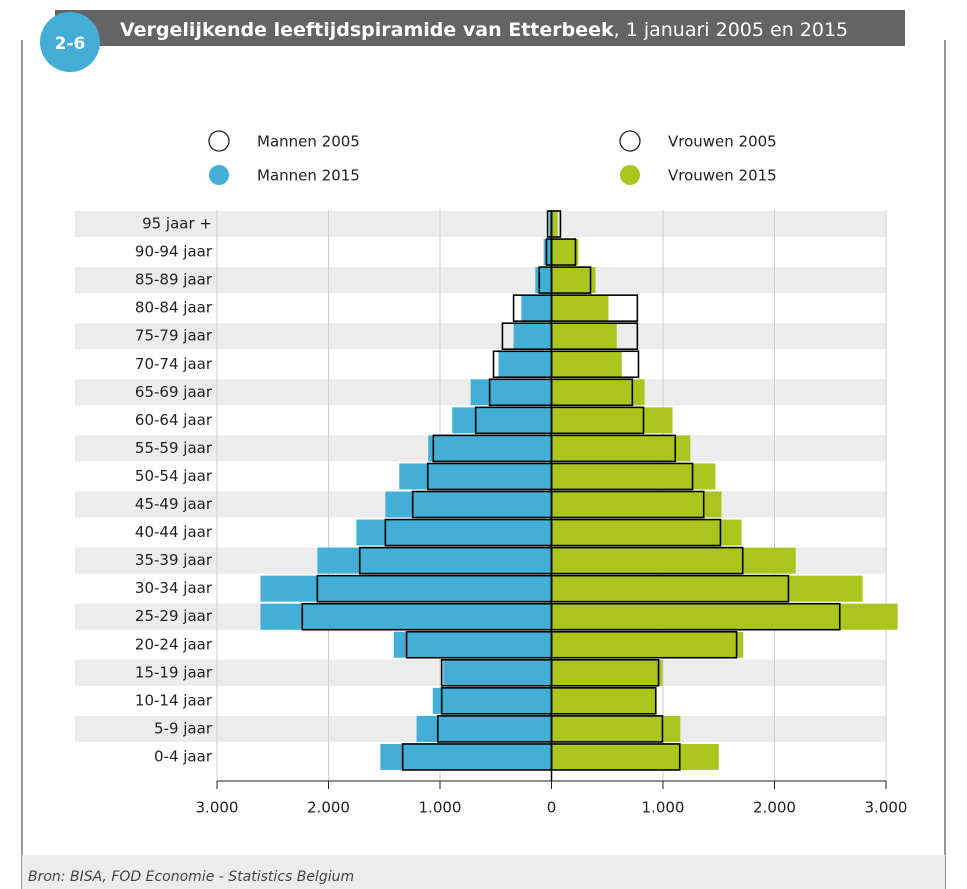  Describe the element at coordinates (174, 476) in the screenshot. I see `y-tick-label: 50-54 jaar` at that location.